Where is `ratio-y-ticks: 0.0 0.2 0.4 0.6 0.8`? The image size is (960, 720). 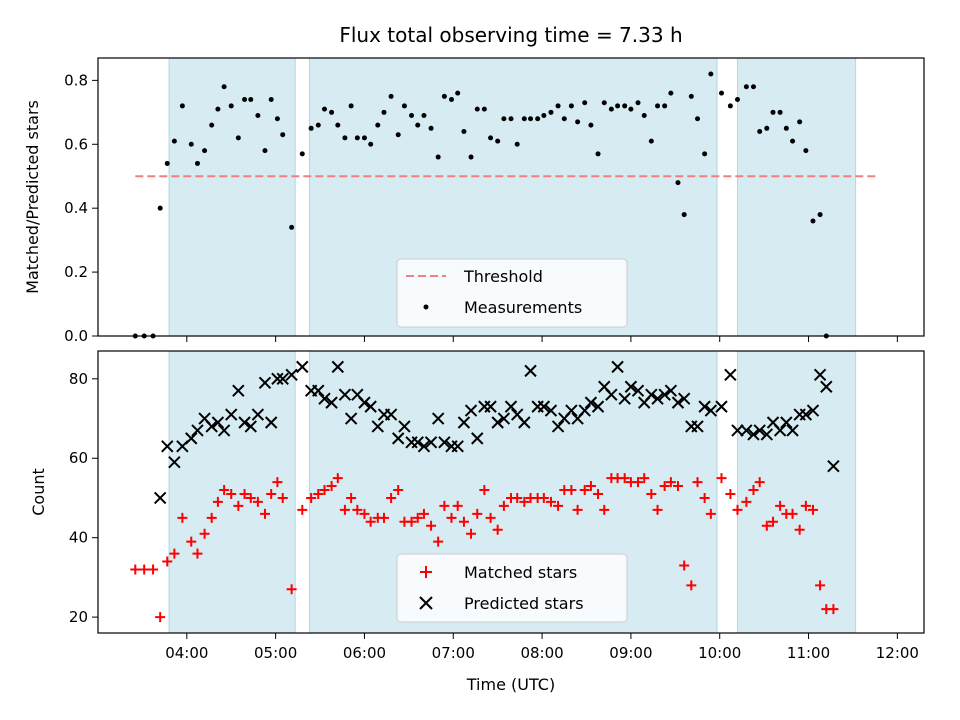 ratio-y-ticks: 0.0 0.2 0.4 0.6 0.8 is located at coordinates (81, 208).